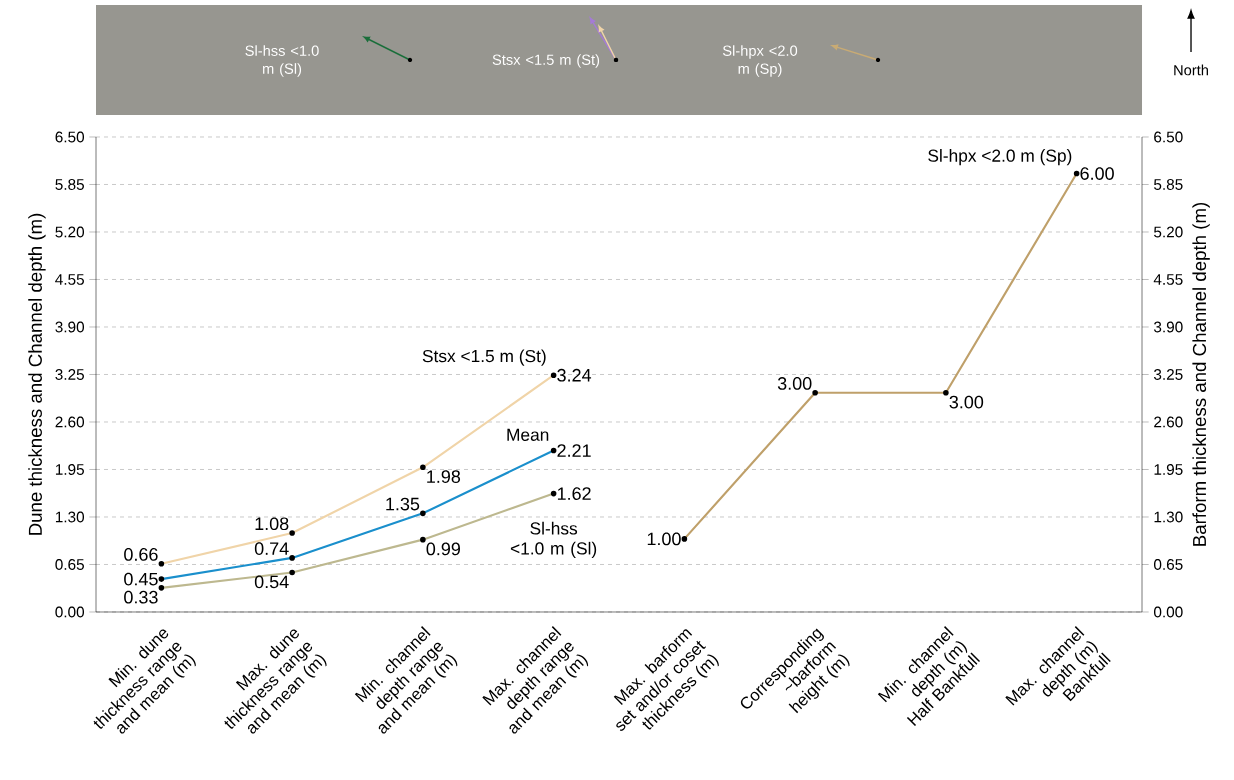  What do you see at coordinates (141, 554) in the screenshot?
I see `data-label: 0.66` at bounding box center [141, 554].